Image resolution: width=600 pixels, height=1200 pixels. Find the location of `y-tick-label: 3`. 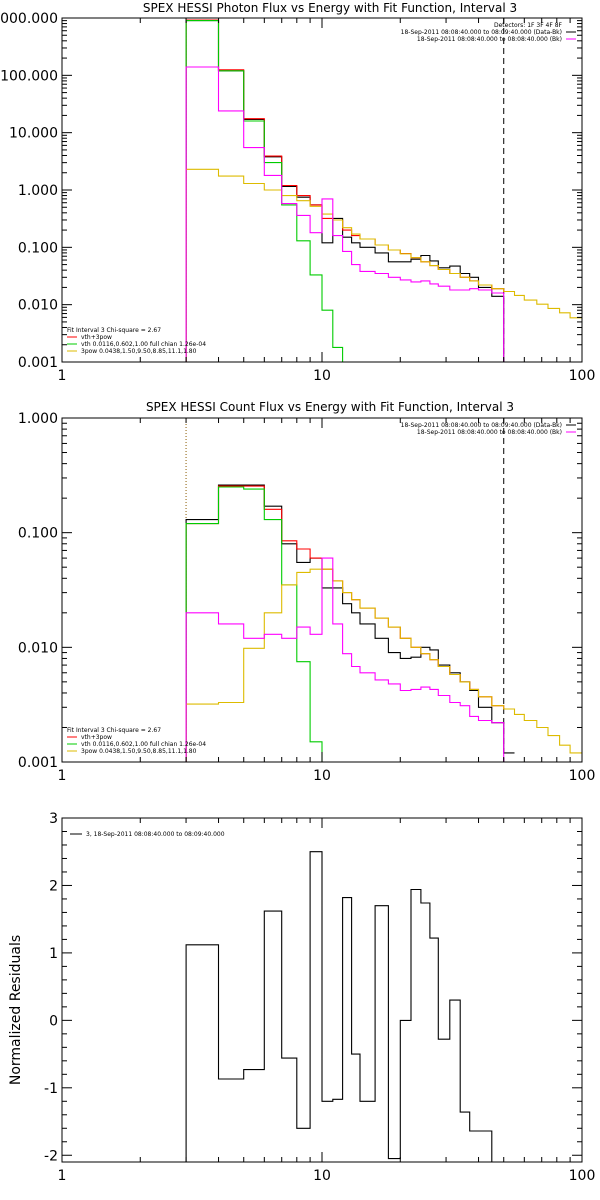

y-tick-label: 3 is located at coordinates (53, 819).